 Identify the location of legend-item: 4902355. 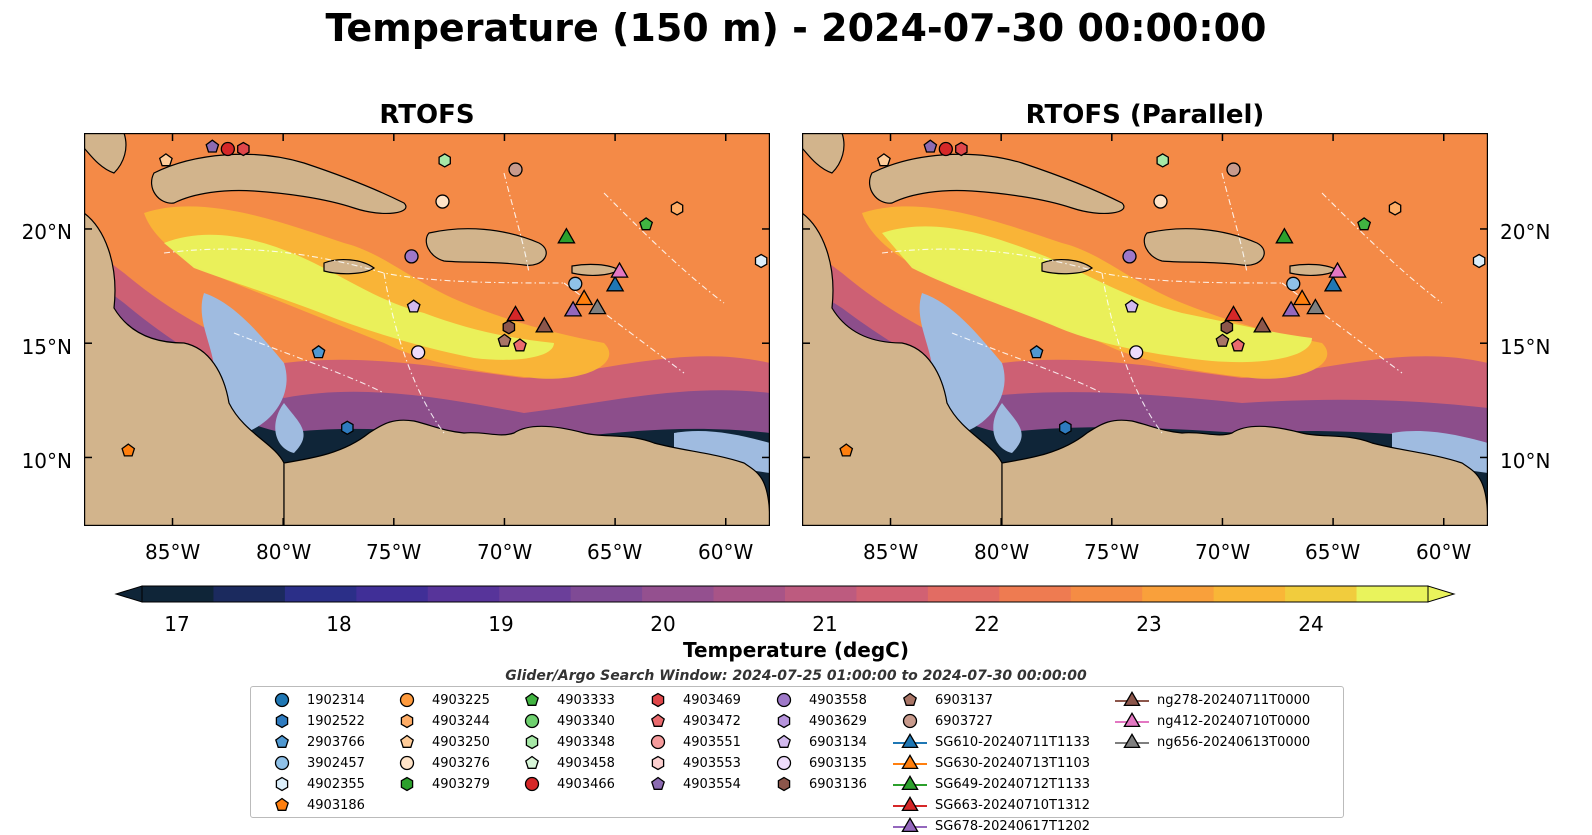
(314, 784).